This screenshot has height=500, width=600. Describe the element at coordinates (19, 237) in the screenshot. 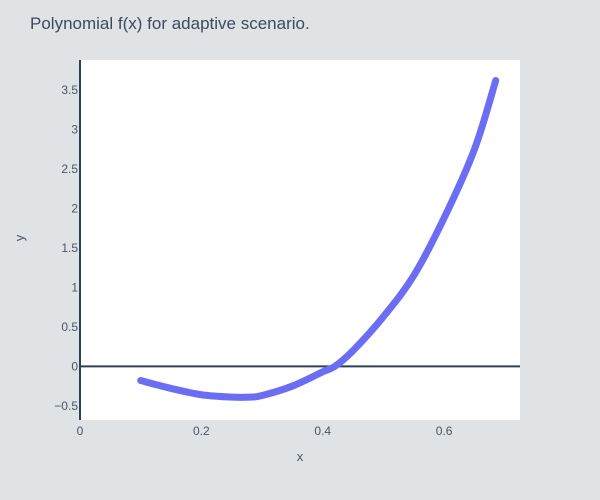

I see `y-axis-label: y` at that location.